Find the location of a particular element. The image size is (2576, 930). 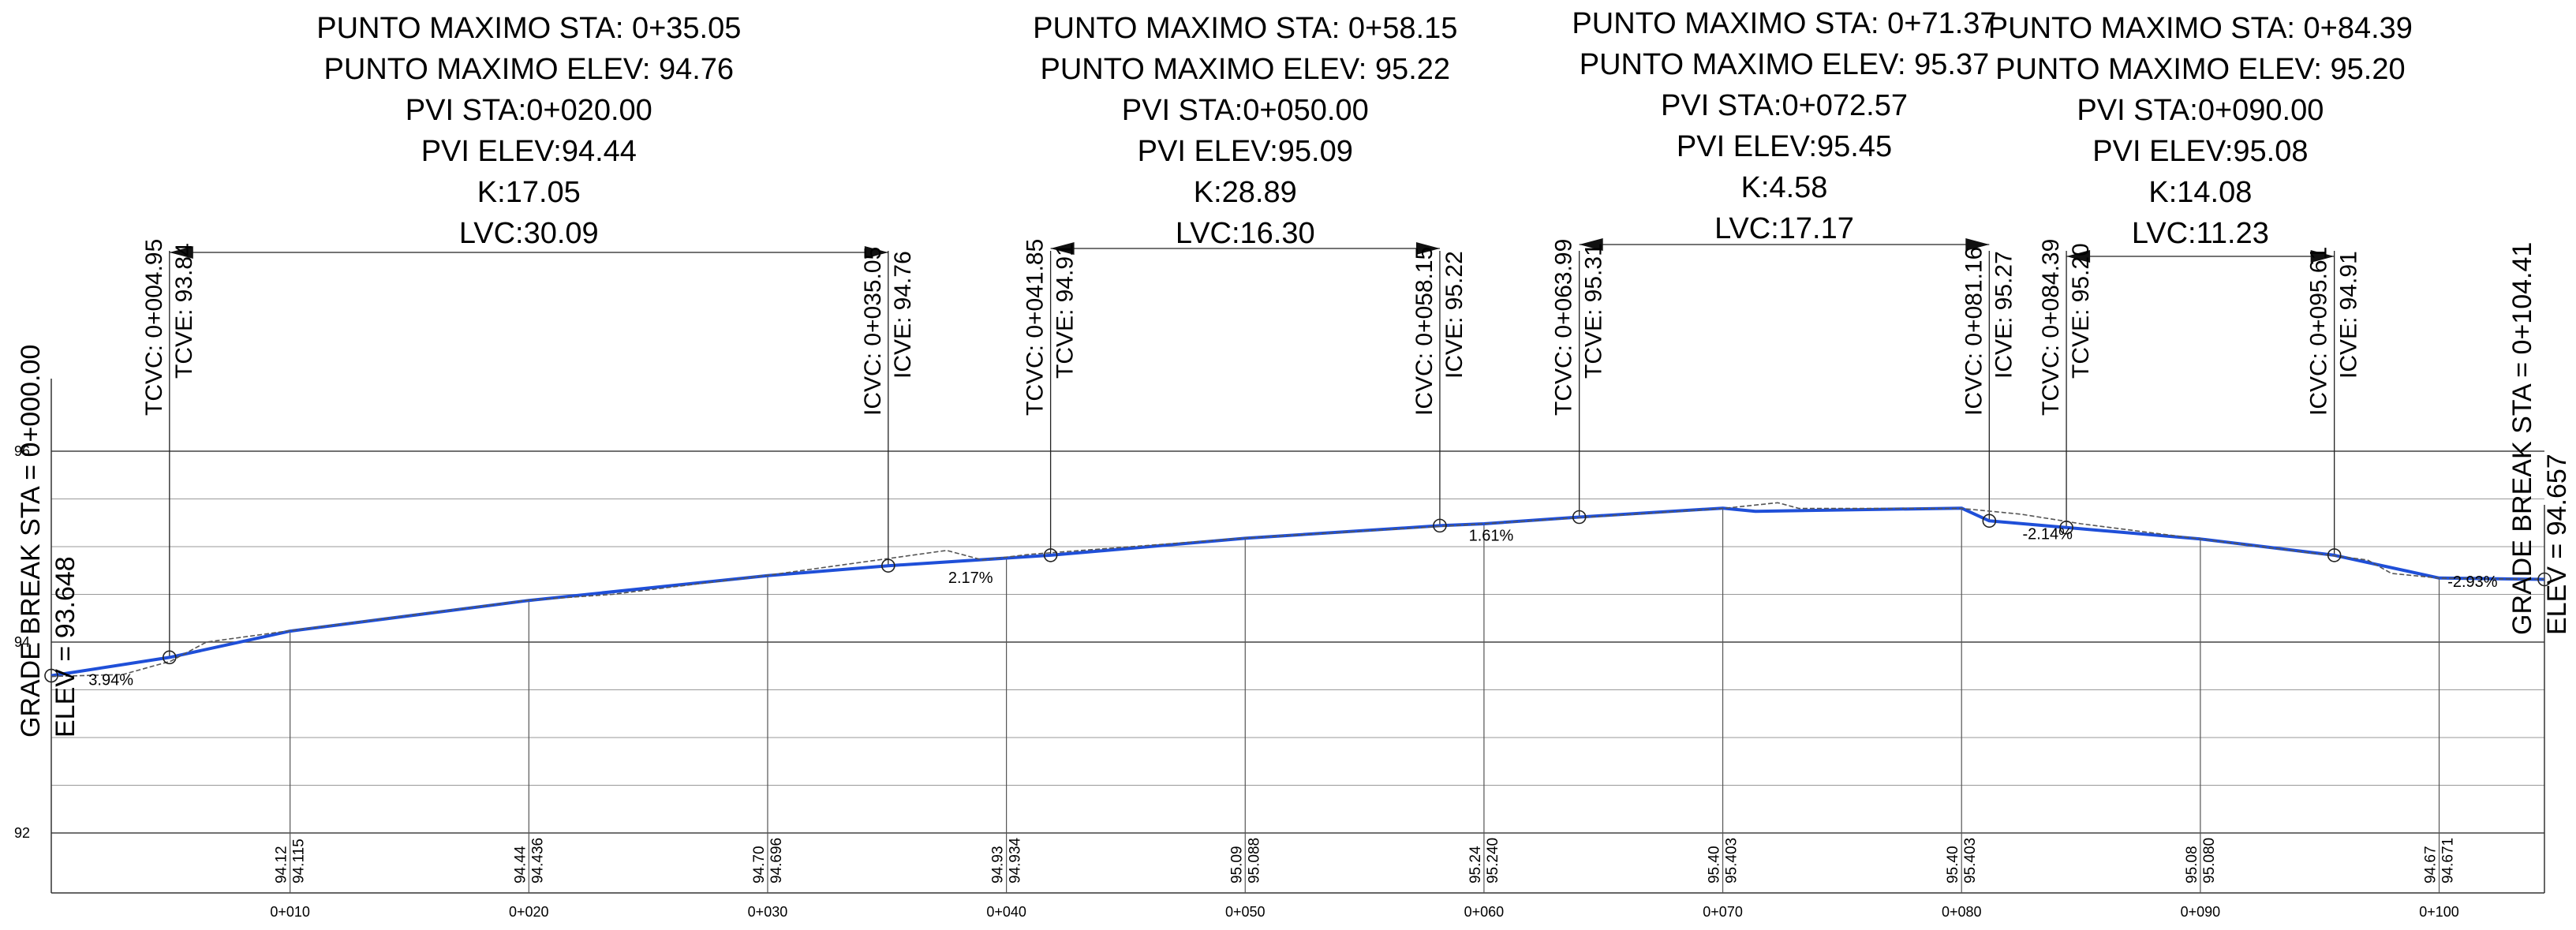

vertical-curve-info-line: K:4.58 is located at coordinates (1785, 188).